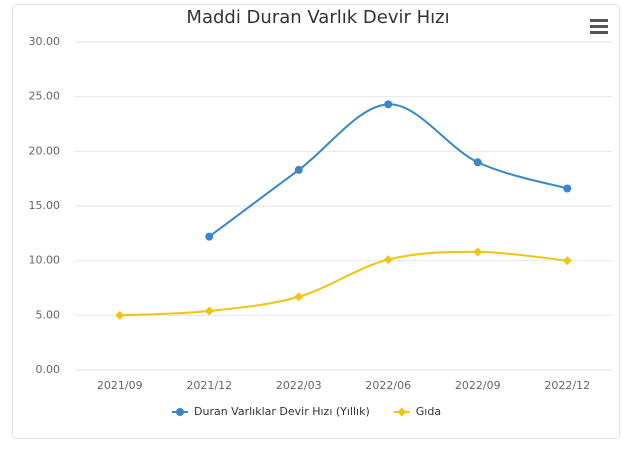 Image resolution: width=623 pixels, height=454 pixels. Describe the element at coordinates (48, 369) in the screenshot. I see `y-tick-label: 0.00` at that location.